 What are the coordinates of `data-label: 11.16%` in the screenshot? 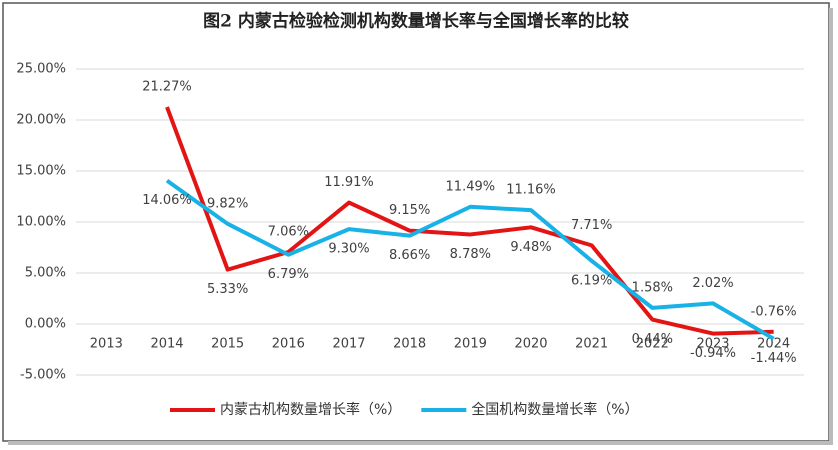 It's located at (531, 190).